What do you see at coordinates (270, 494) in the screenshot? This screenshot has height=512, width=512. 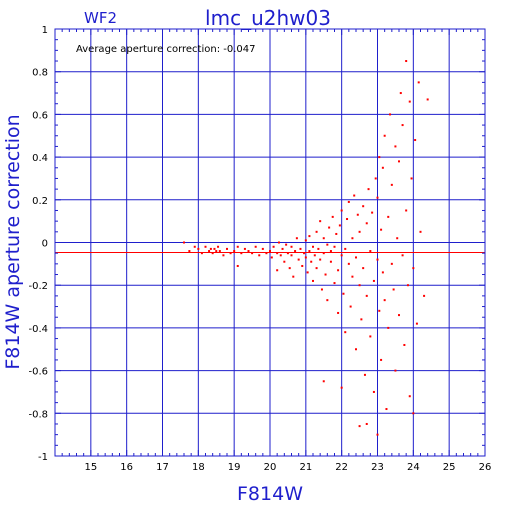 I see `x-axis-label: F814W` at bounding box center [270, 494].